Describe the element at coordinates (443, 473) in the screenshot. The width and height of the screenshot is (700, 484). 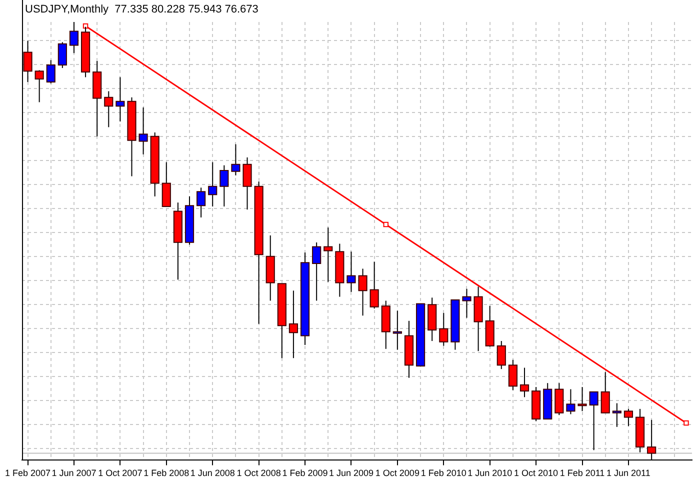
I see `x-tick-label: 1 Feb 2010` at that location.